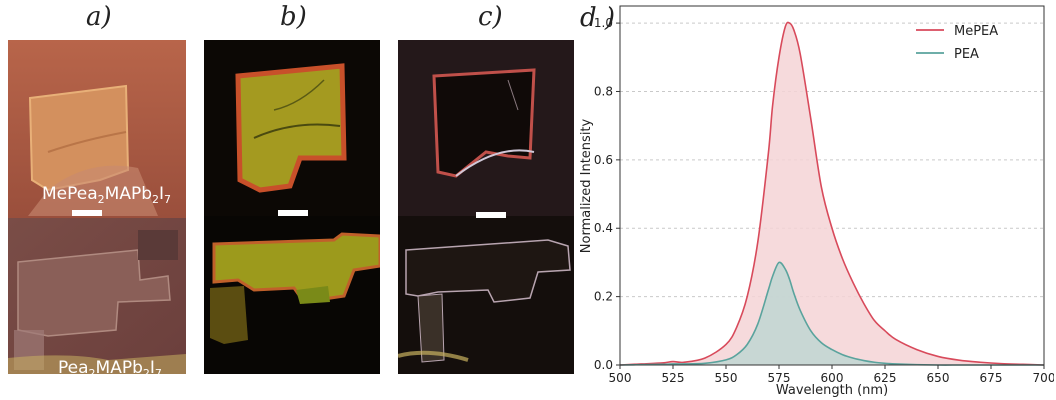 The height and width of the screenshot is (400, 1056). What do you see at coordinates (620, 378) in the screenshot?
I see `x-tick-label: 500` at bounding box center [620, 378].